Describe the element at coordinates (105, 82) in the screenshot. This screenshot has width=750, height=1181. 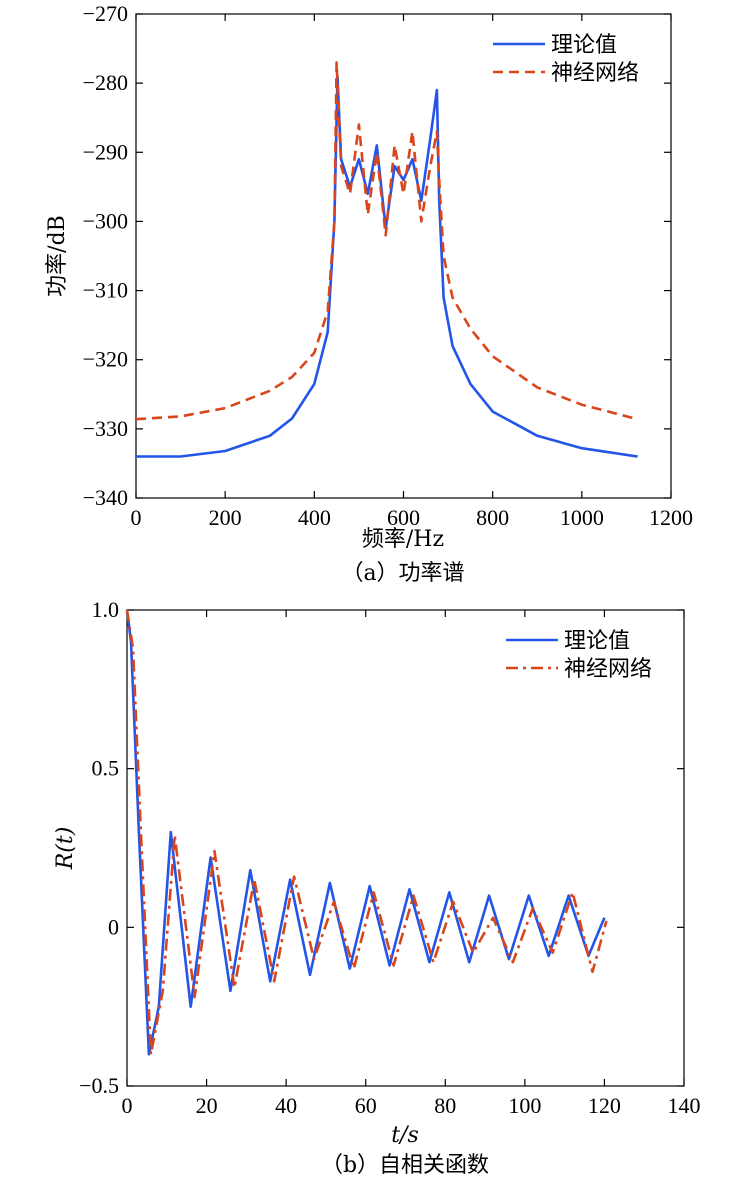
I see `y-tick-label: −280` at that location.